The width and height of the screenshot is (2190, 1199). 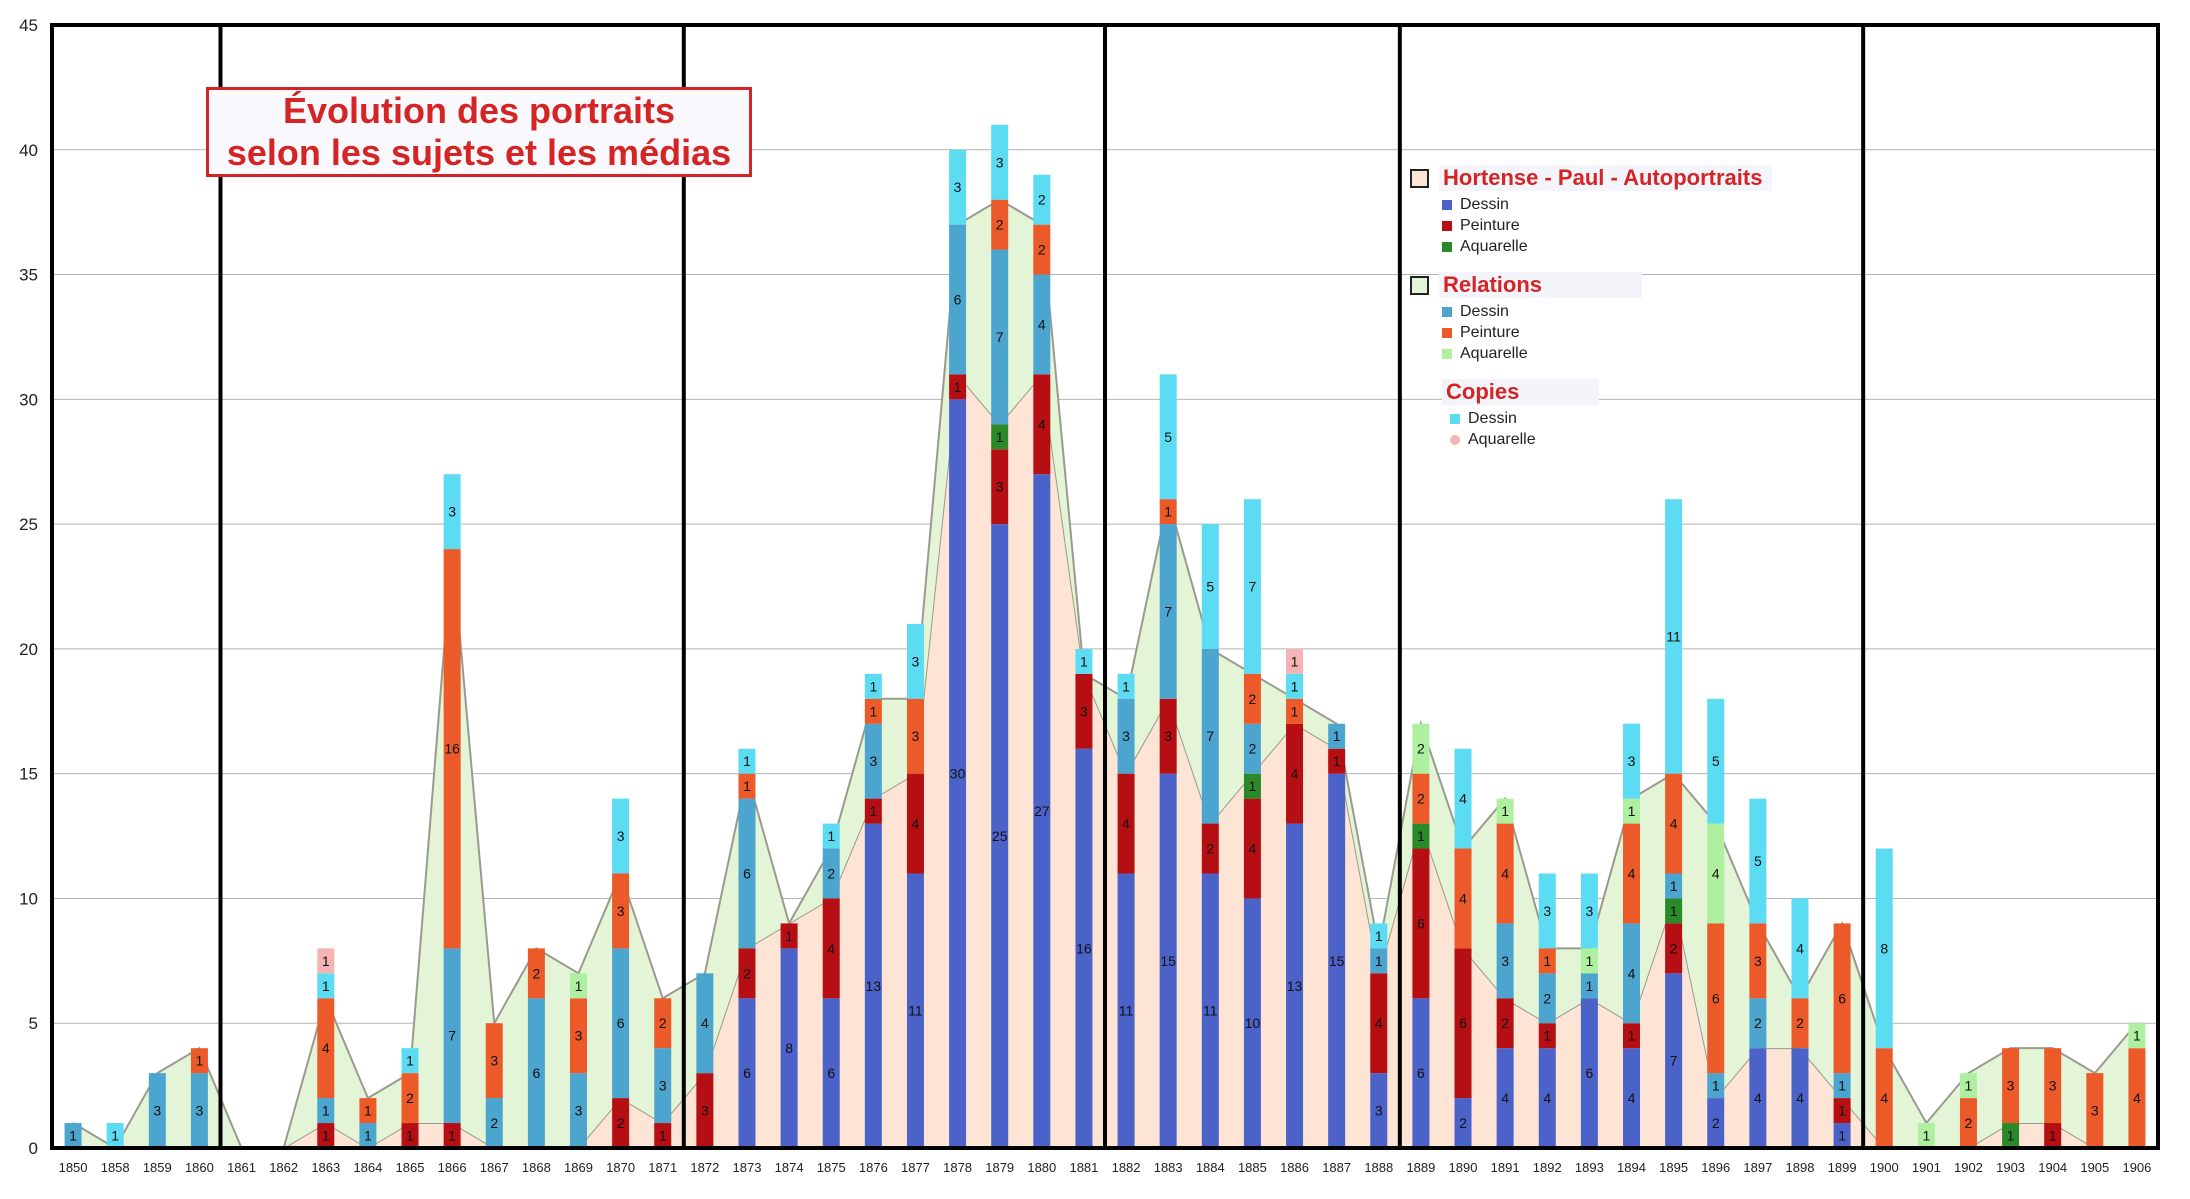 What do you see at coordinates (33, 1023) in the screenshot?
I see `y-tick-label: 5` at bounding box center [33, 1023].